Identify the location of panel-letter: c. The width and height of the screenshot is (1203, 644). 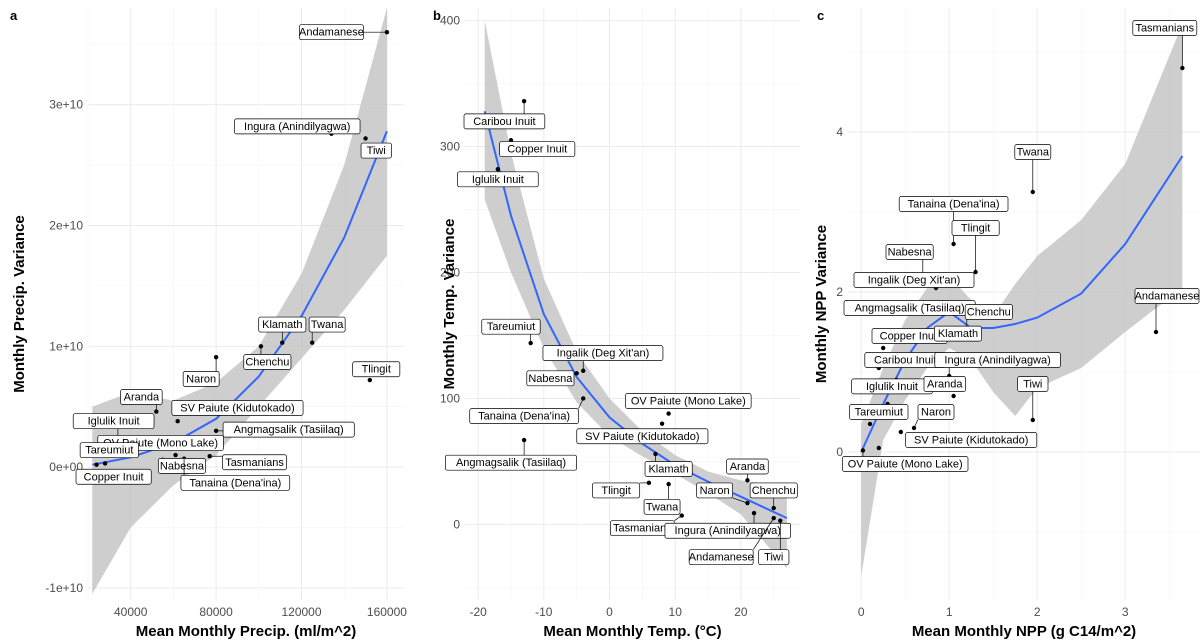
(820, 15).